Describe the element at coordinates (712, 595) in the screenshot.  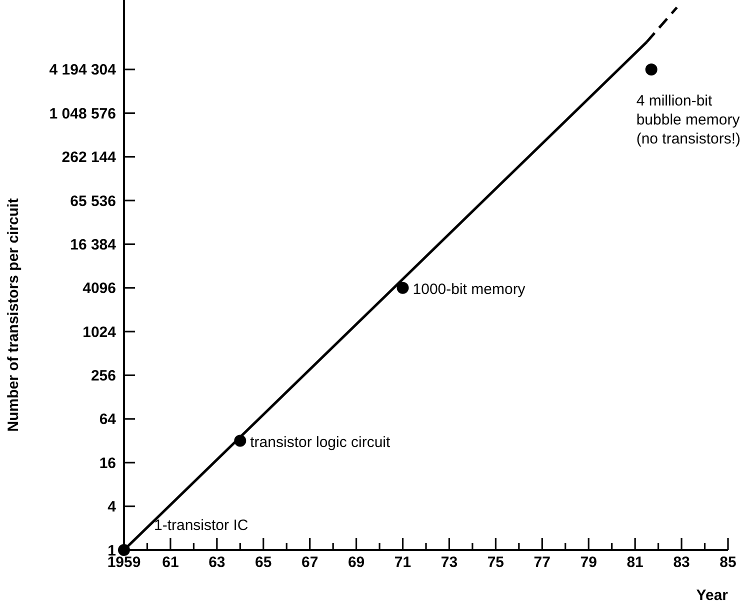
I see `x-axis-title: Year` at that location.